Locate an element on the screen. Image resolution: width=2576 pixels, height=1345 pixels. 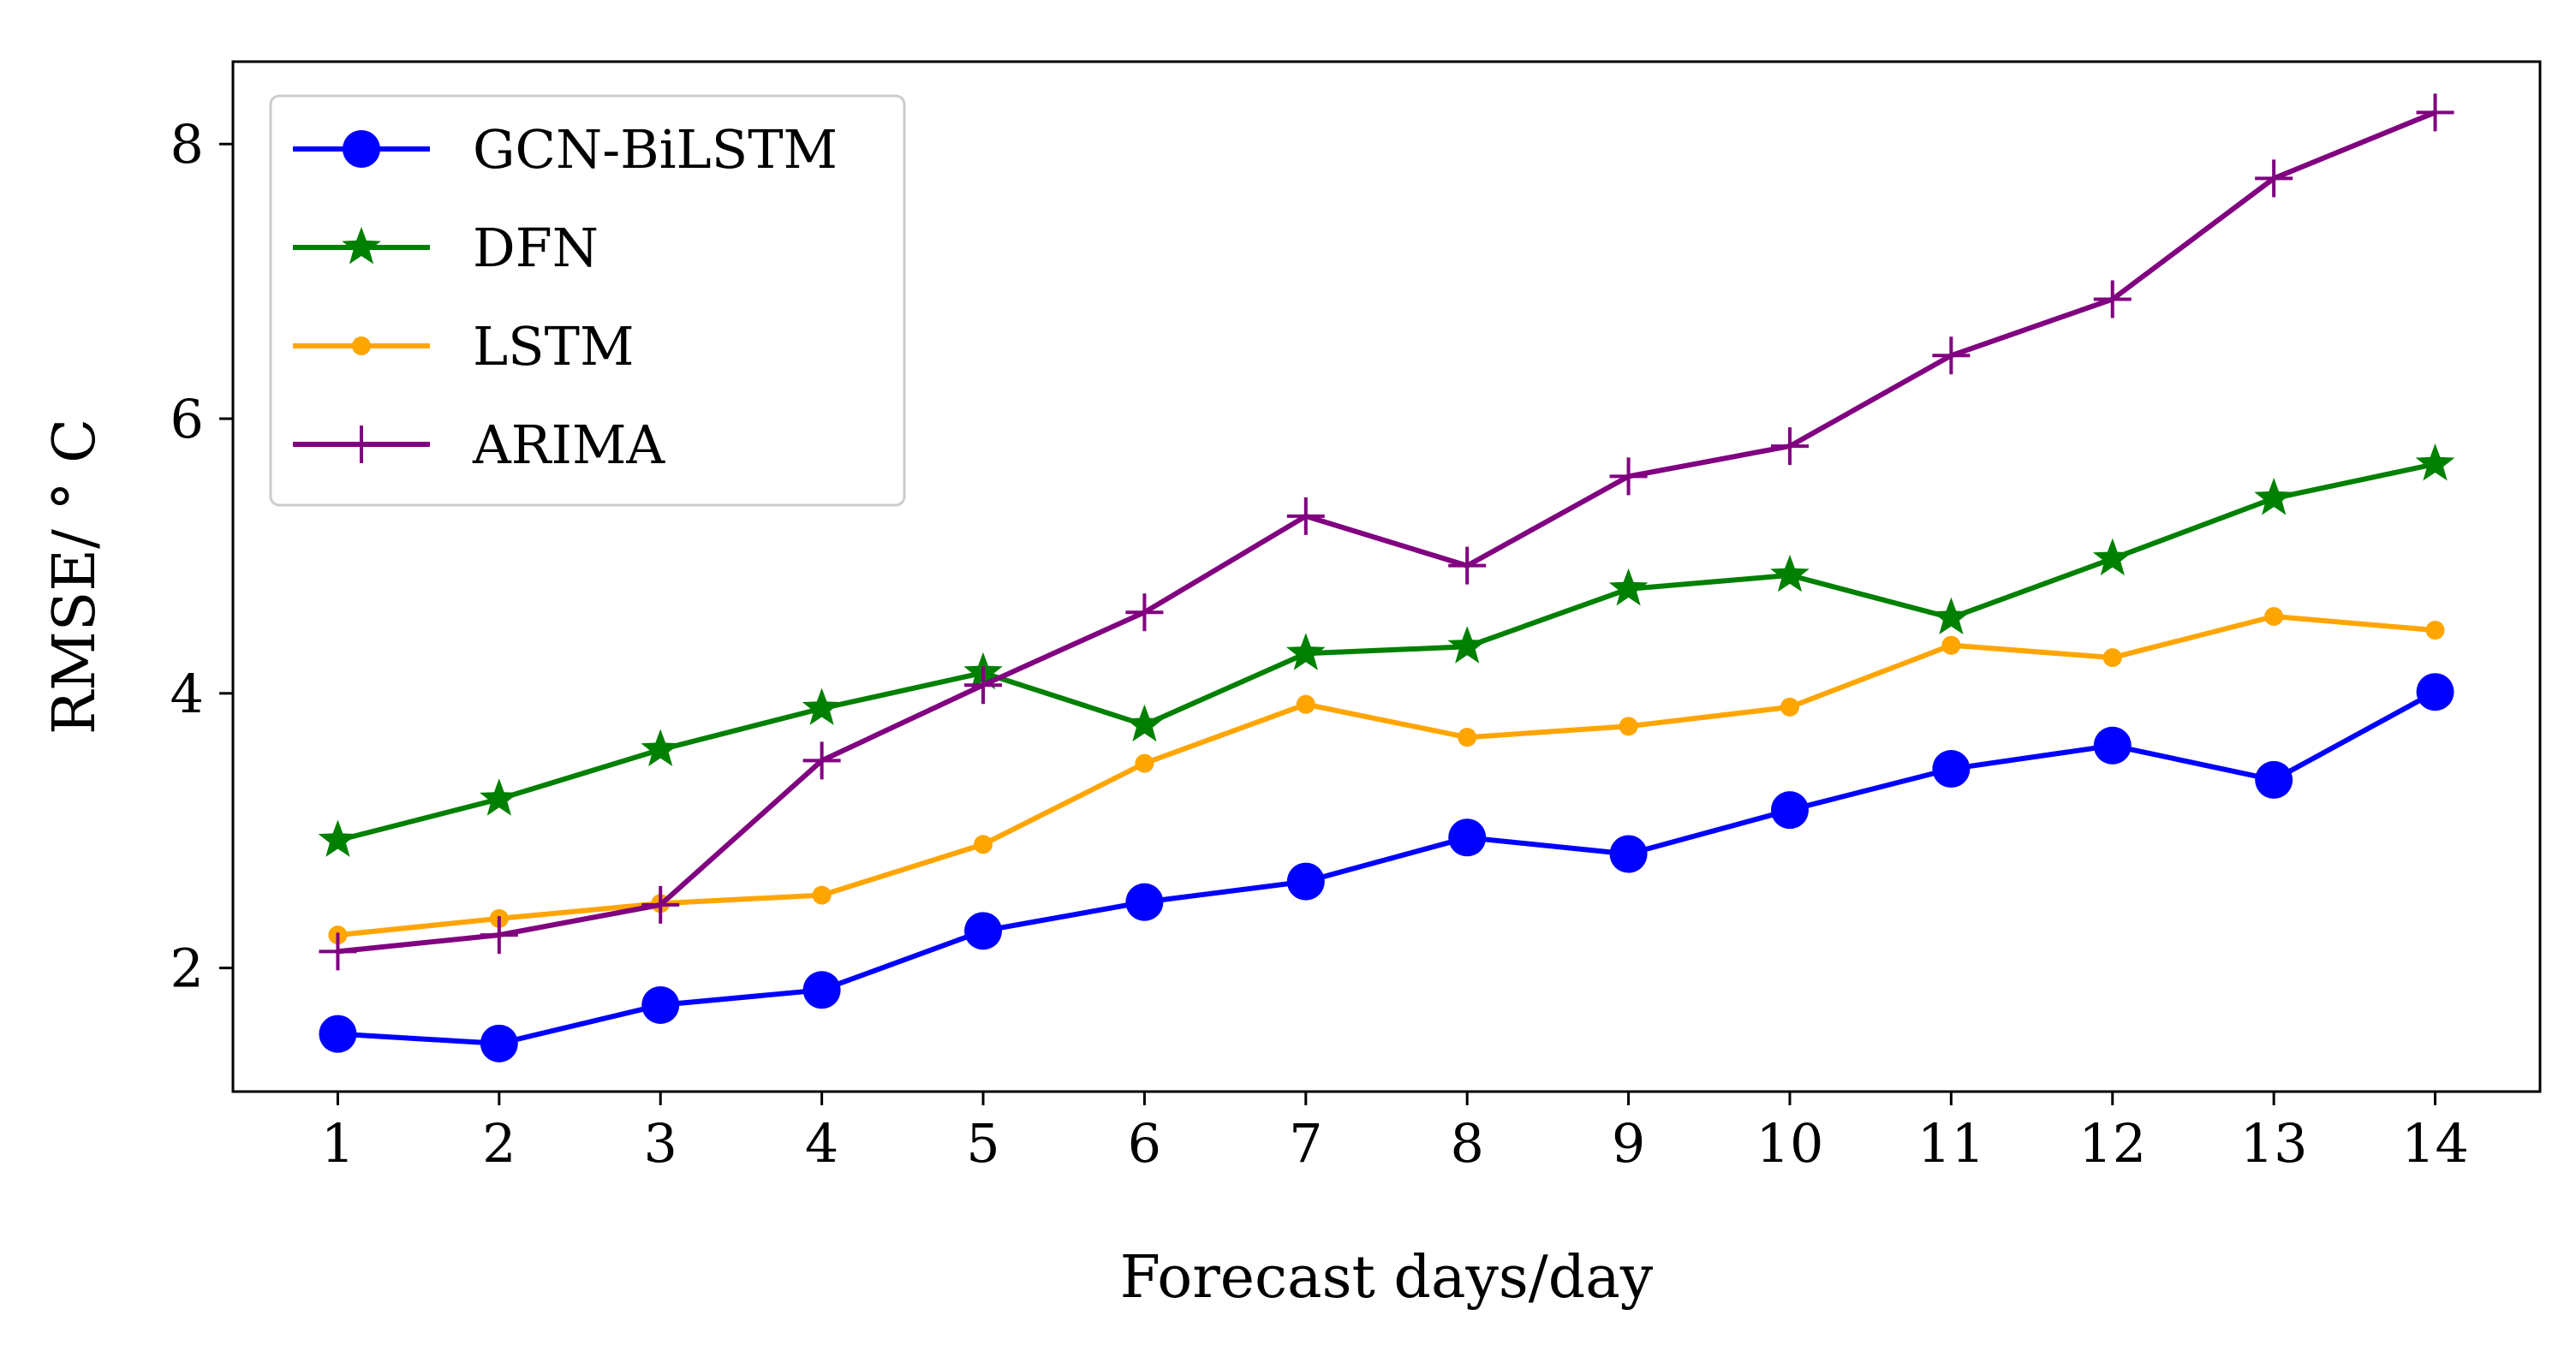
x-tick-label: 7 is located at coordinates (1306, 1143).